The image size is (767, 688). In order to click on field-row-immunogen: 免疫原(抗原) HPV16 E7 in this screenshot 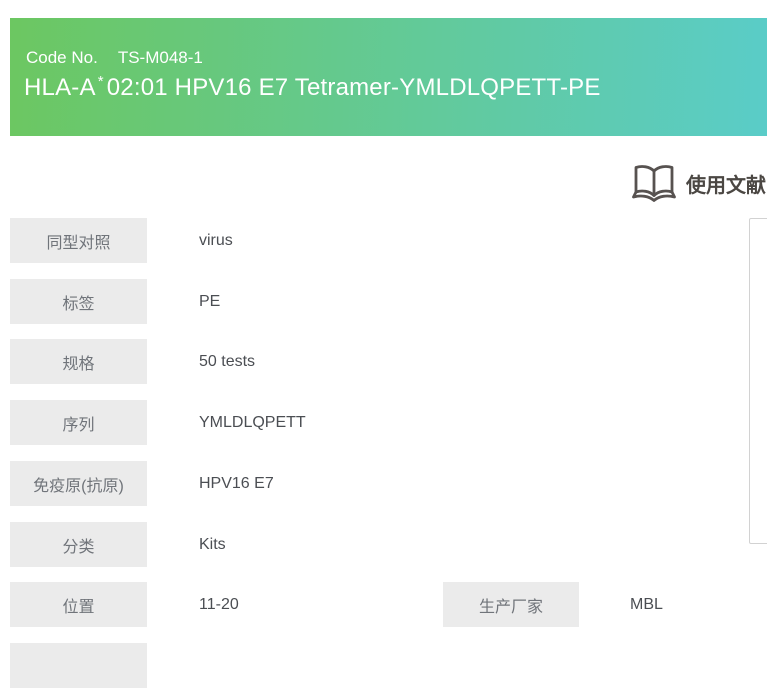, I will do `click(388, 483)`.